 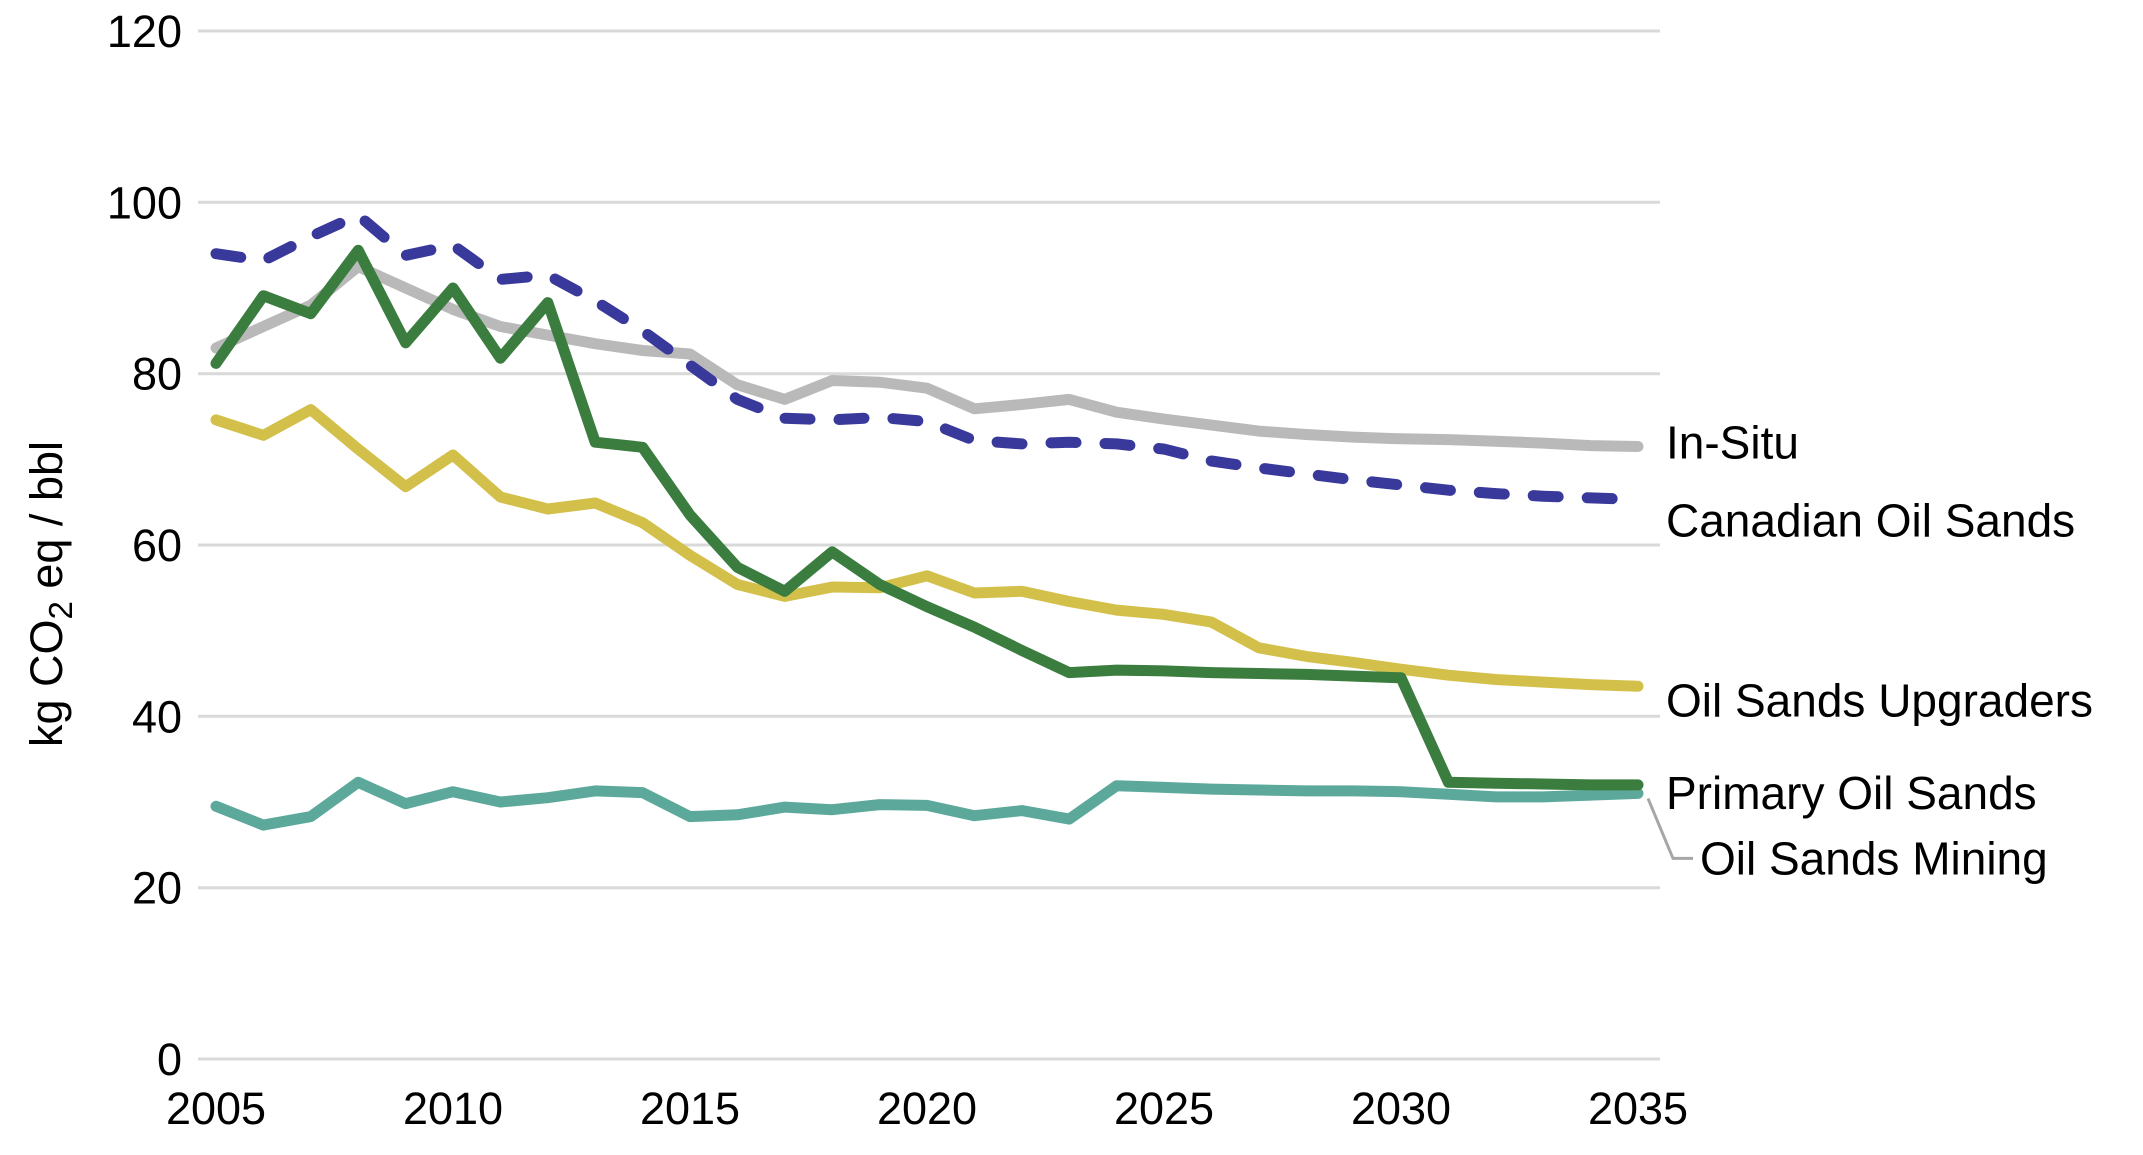 What do you see at coordinates (927, 803) in the screenshot?
I see `series-line-oil-sands-mining` at bounding box center [927, 803].